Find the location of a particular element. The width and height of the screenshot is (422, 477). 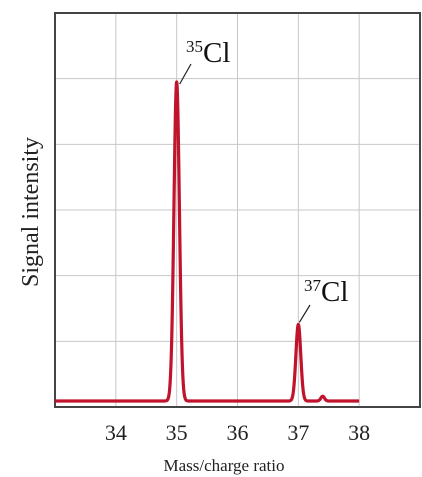

annotation-label: 35Cl is located at coordinates (208, 53).